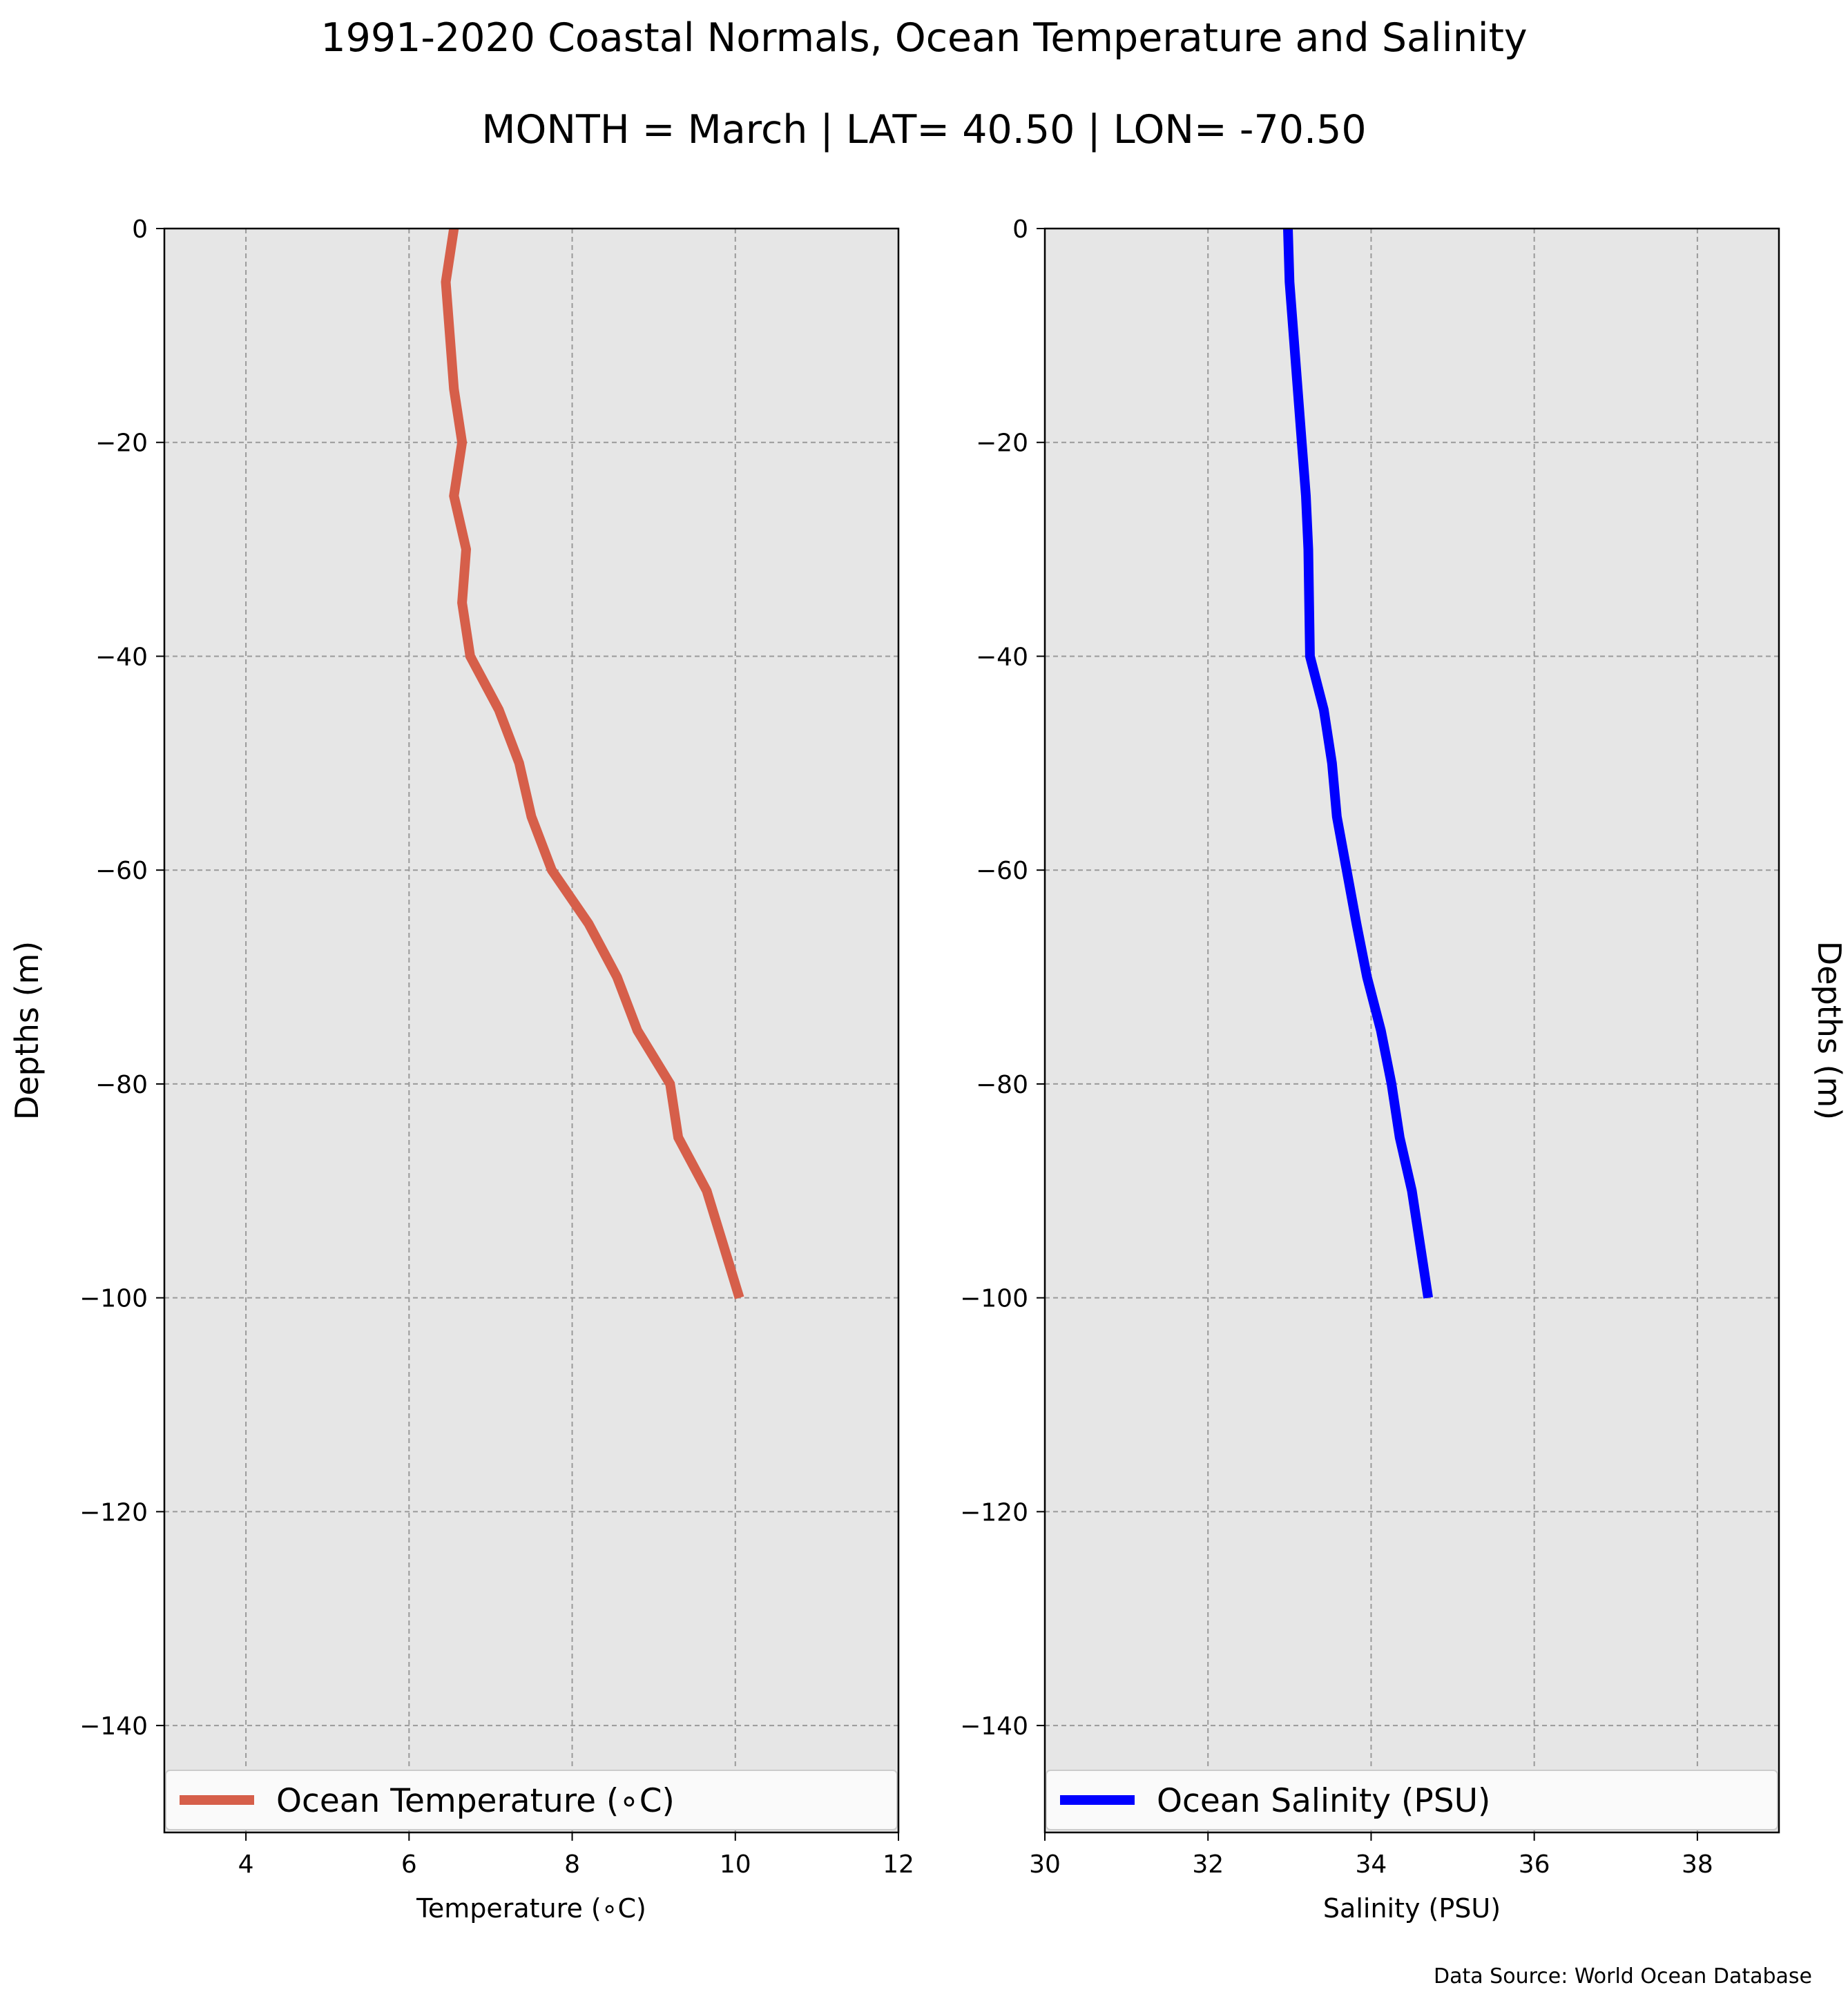 This screenshot has height=2003, width=1848. Describe the element at coordinates (898, 1864) in the screenshot. I see `temperature-xtick-label: 12` at that location.